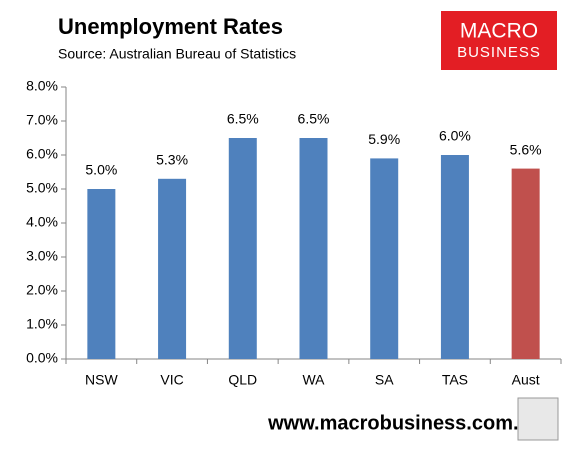  I want to click on chart-title: Unemployment Rates, so click(170, 26).